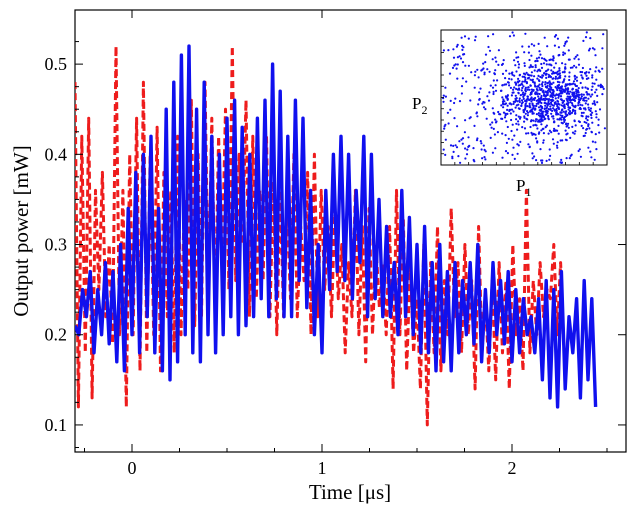 This screenshot has width=629, height=506. I want to click on y-axis-label: Output power [mW], so click(21, 230).